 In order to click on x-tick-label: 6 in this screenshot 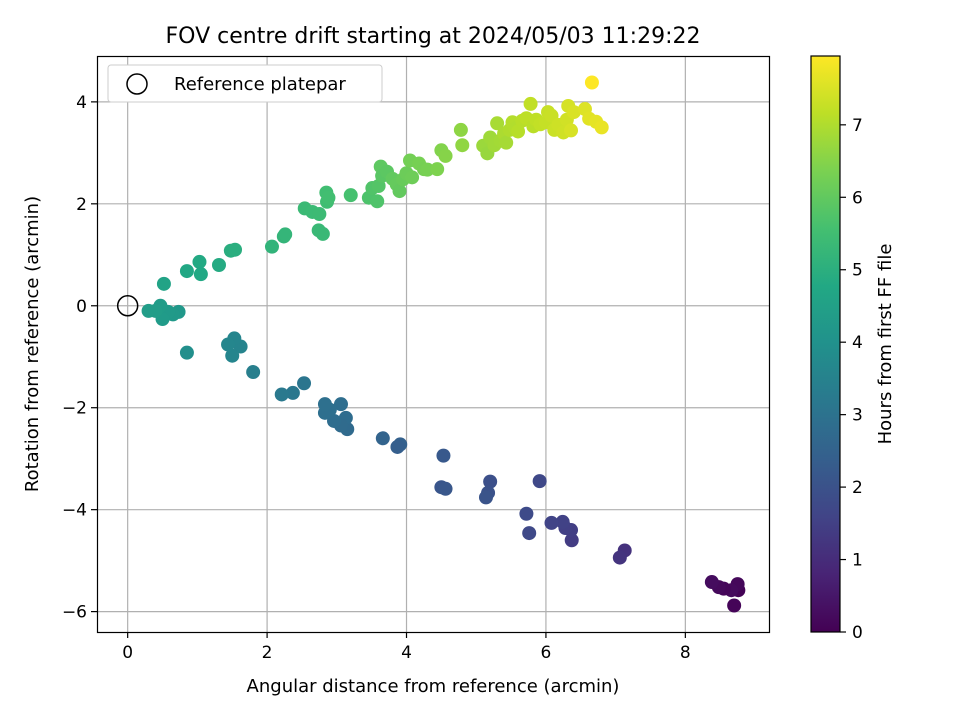, I will do `click(546, 653)`.